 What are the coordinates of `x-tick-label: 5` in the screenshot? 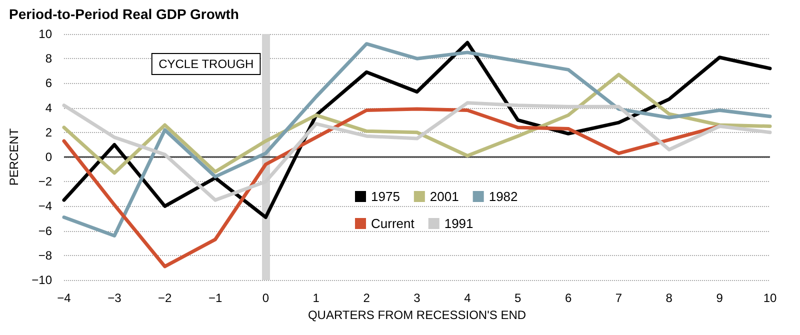 It's located at (518, 298).